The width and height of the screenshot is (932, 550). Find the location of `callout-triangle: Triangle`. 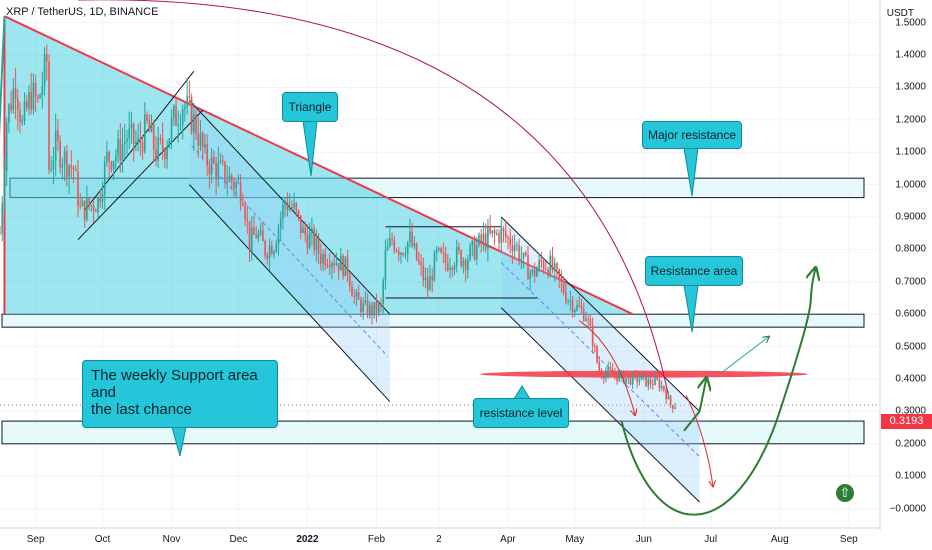

callout-triangle: Triangle is located at coordinates (310, 107).